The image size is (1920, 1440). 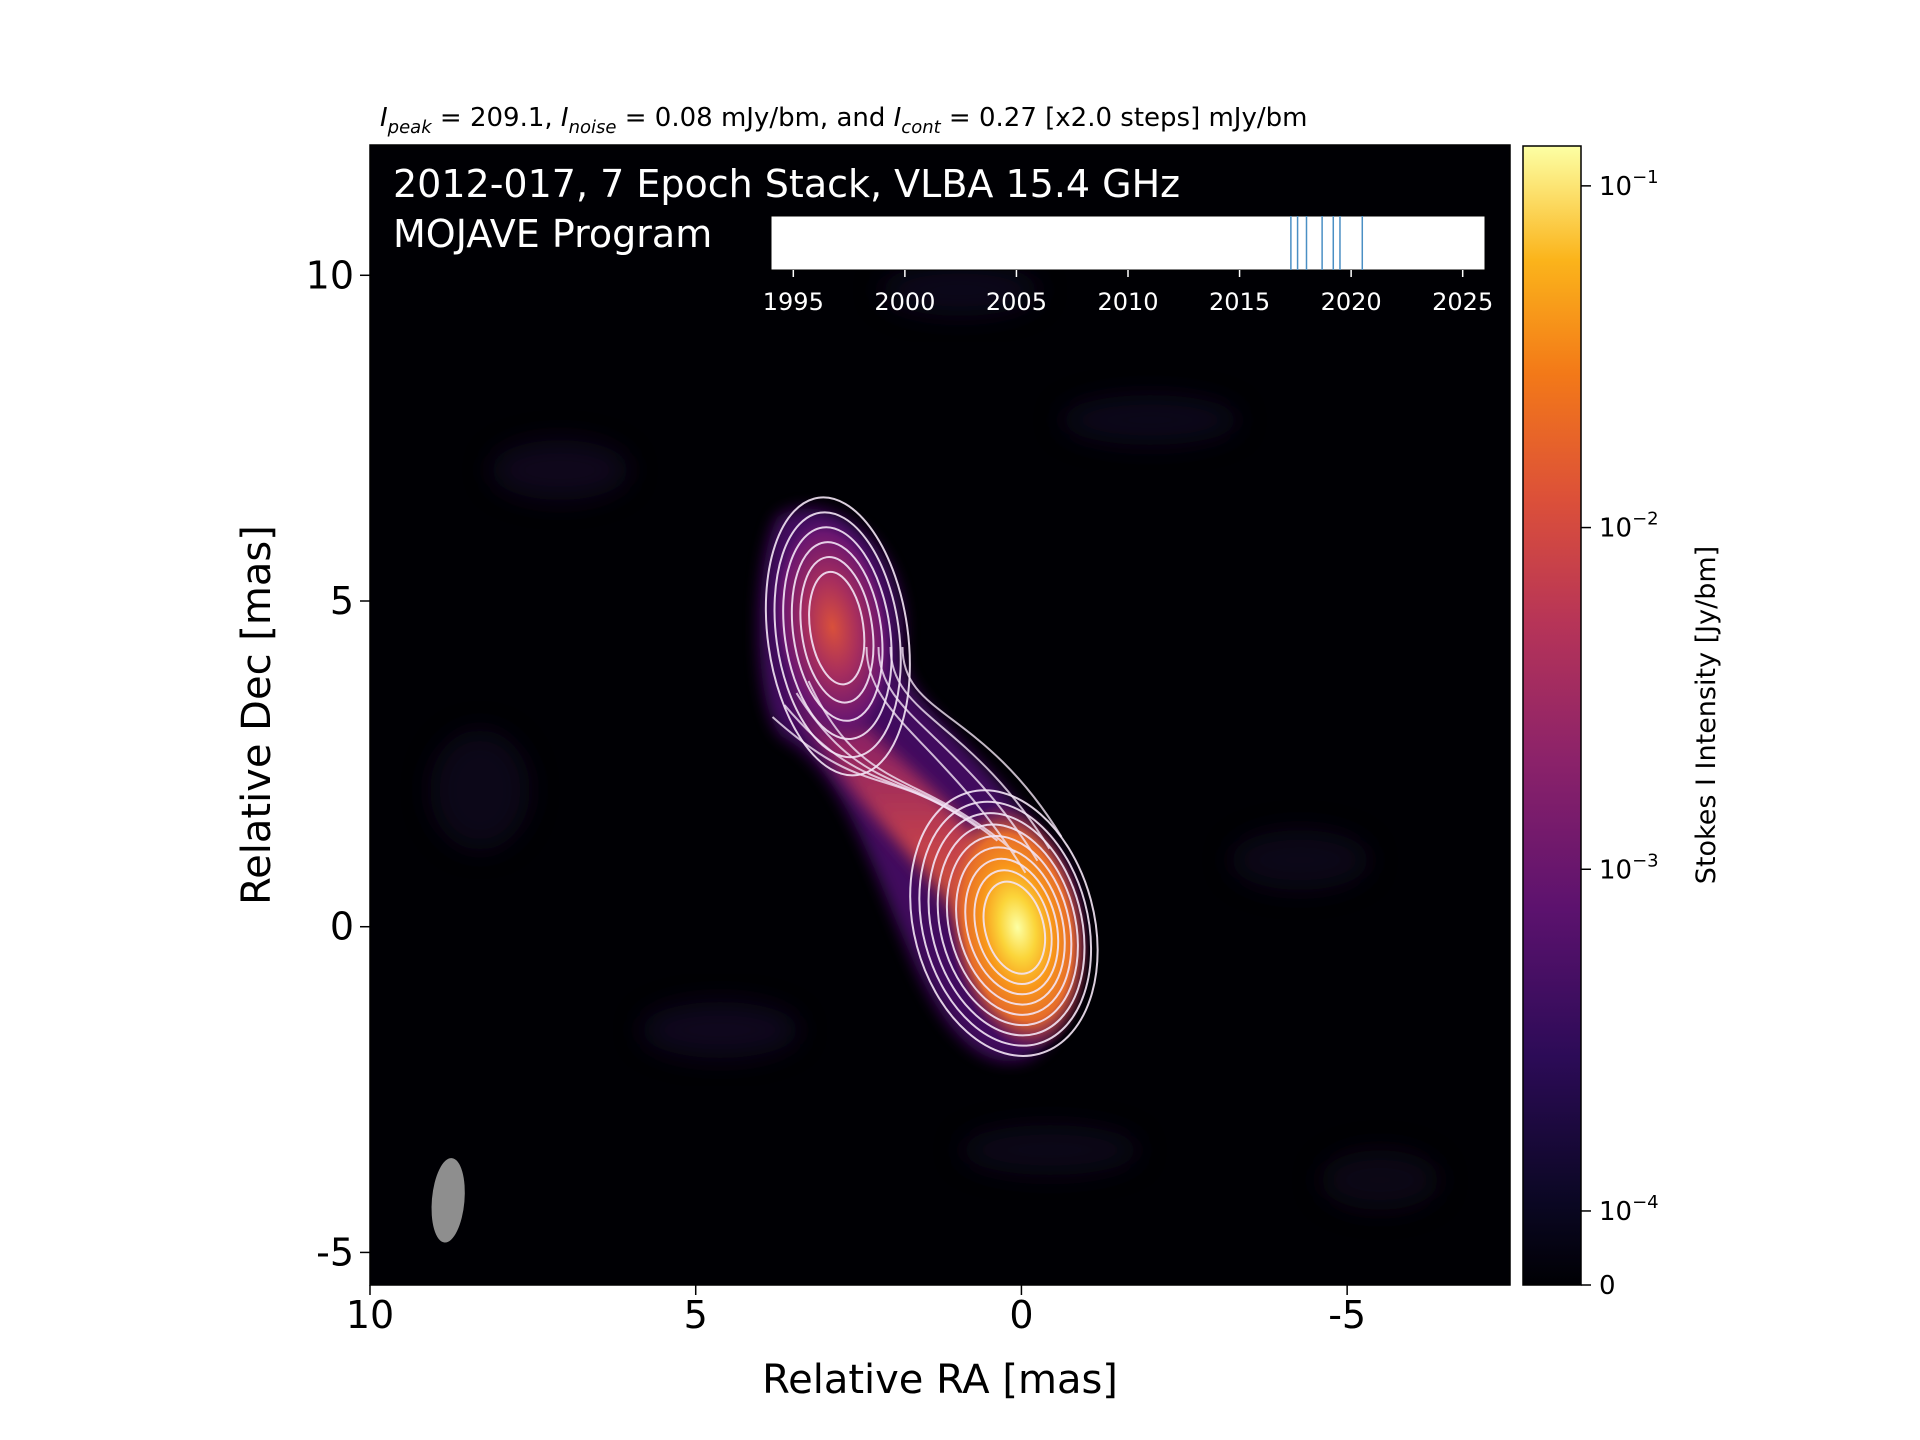 What do you see at coordinates (342, 927) in the screenshot?
I see `y-tick-label-2: 0` at bounding box center [342, 927].